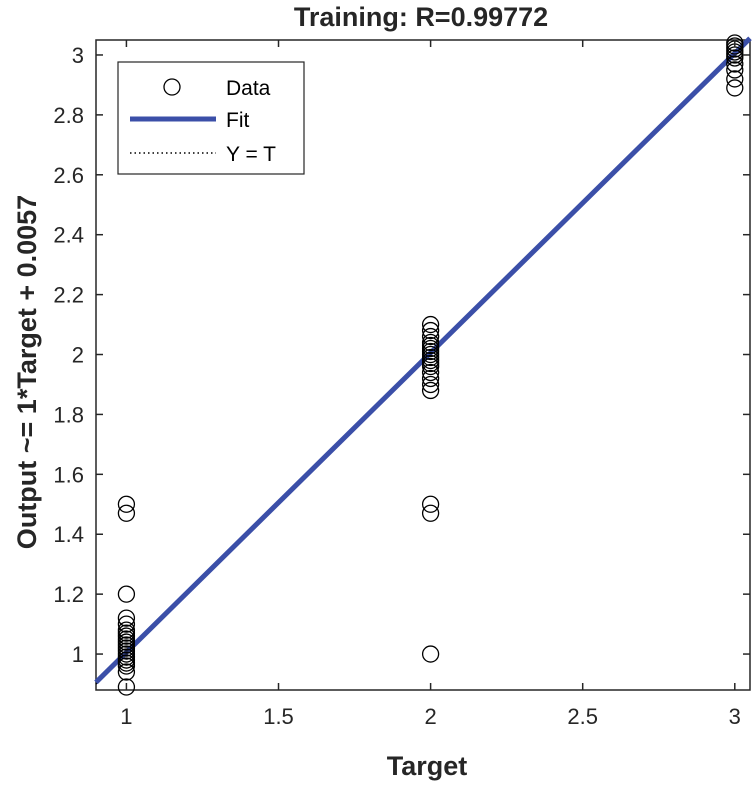 The height and width of the screenshot is (788, 755). I want to click on y-axis-label: Output ~= 1*Target + 0.0057, so click(27, 372).